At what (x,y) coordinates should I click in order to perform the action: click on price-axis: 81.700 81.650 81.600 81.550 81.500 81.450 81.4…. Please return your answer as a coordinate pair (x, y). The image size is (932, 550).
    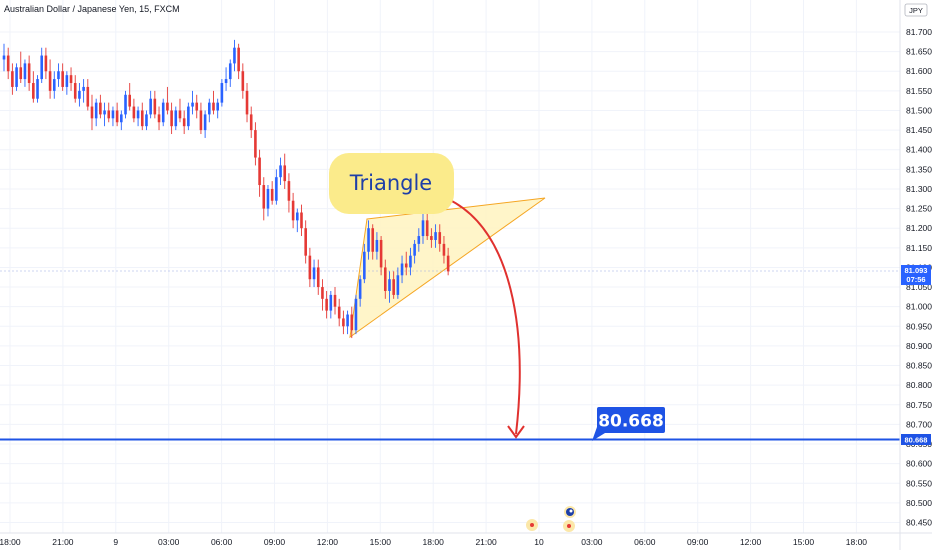
    Looking at the image, I should click on (915, 275).